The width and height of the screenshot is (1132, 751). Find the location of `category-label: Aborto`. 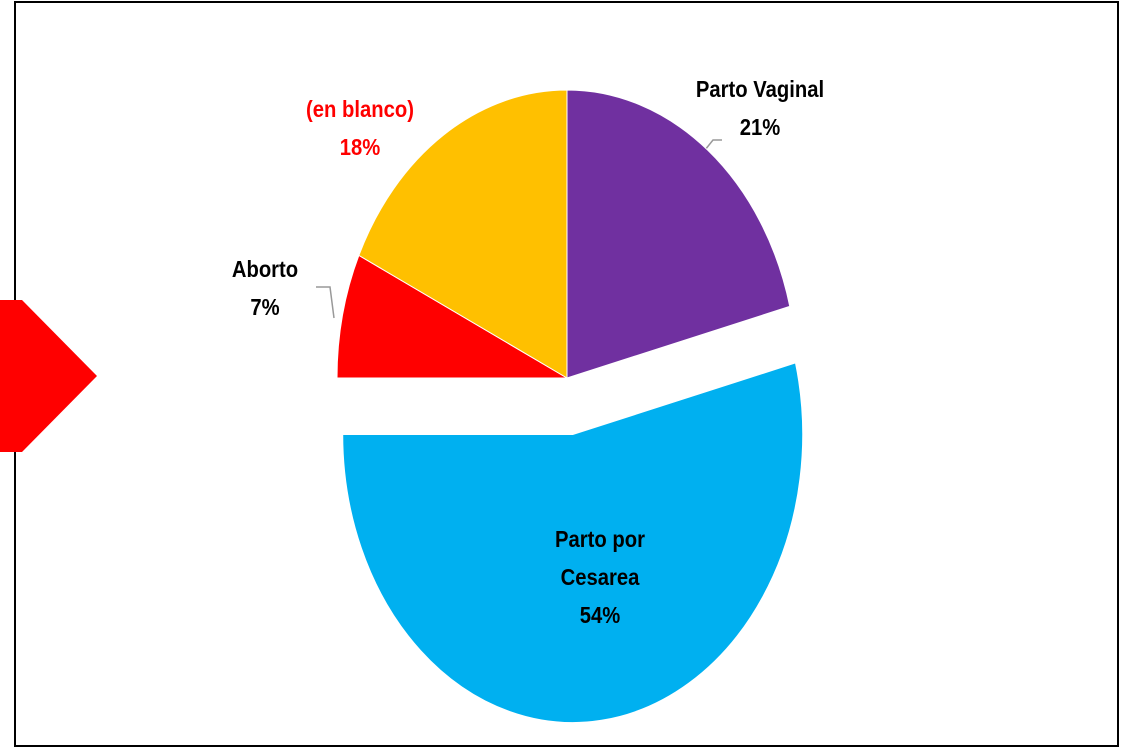

category-label: Aborto is located at coordinates (265, 269).